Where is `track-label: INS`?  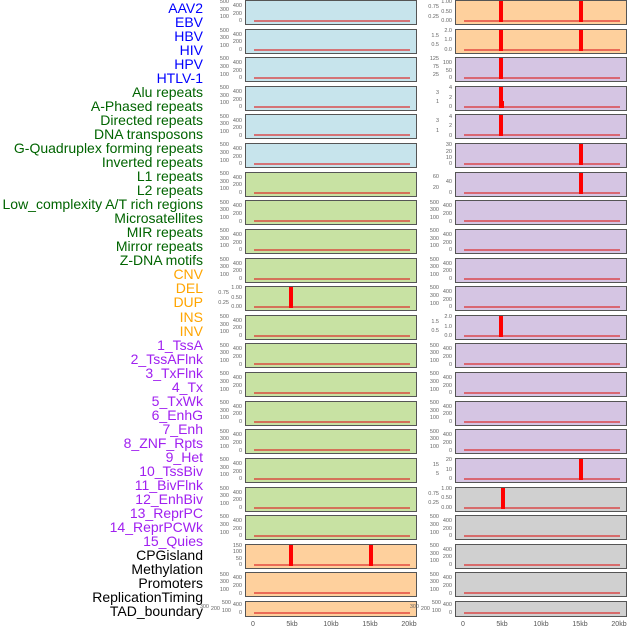 track-label: INS is located at coordinates (191, 316).